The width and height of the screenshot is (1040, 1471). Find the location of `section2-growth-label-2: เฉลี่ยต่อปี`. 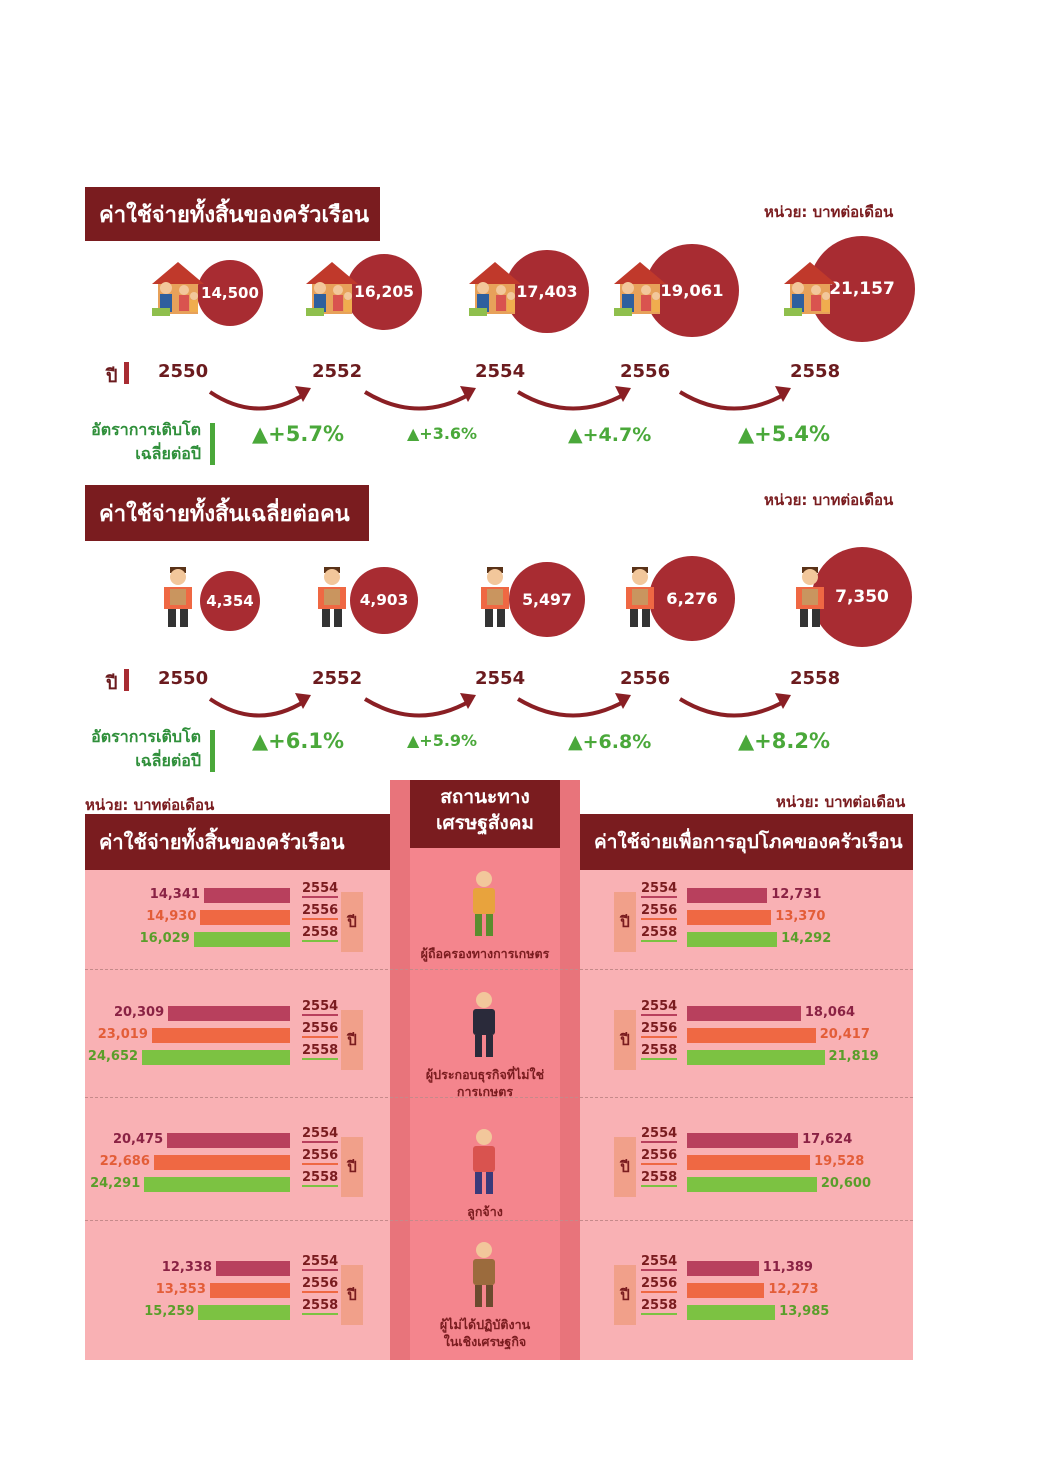

section2-growth-label-2: เฉลี่ยต่อปี is located at coordinates (168, 760).